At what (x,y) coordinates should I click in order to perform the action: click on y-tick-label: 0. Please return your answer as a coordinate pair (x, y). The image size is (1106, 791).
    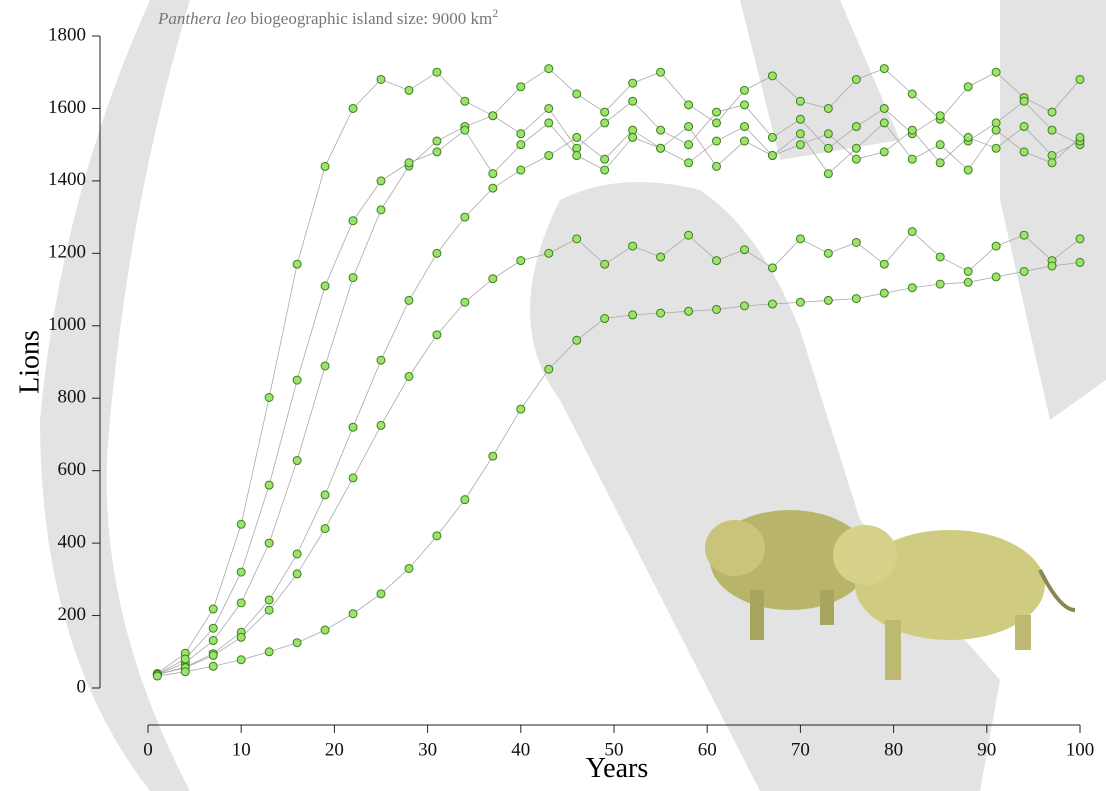
    Looking at the image, I should click on (82, 686).